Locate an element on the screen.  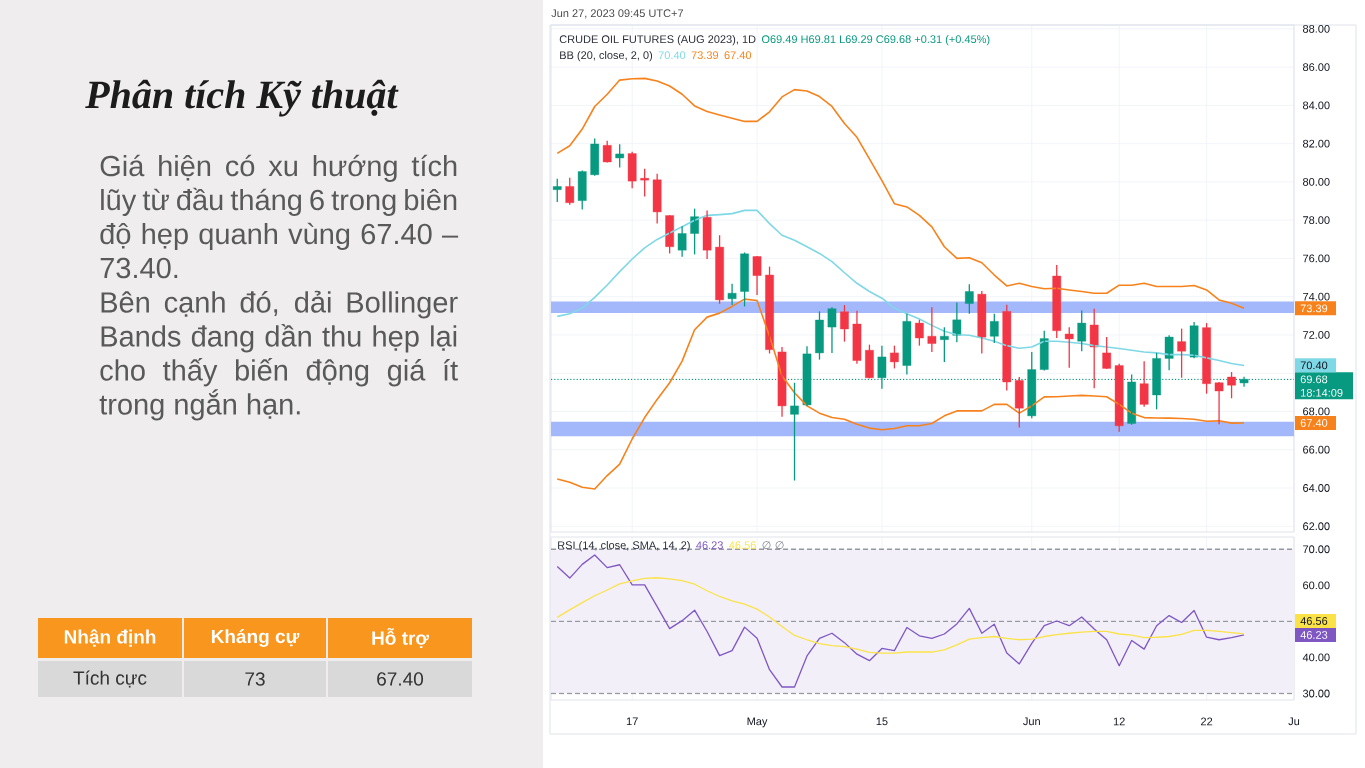
x-tick-label: 12 is located at coordinates (1119, 721).